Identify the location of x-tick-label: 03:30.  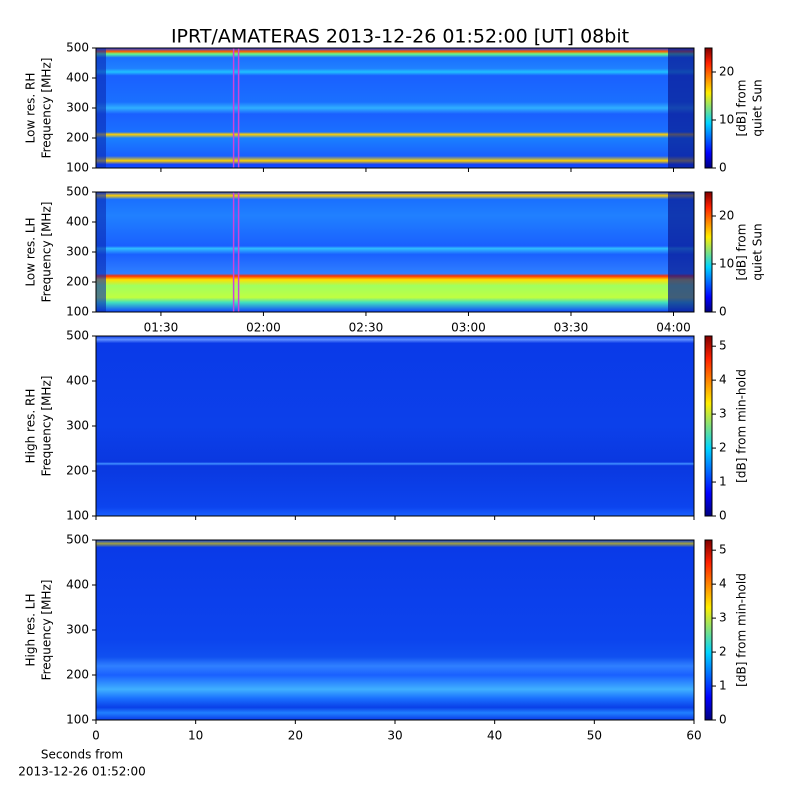
(571, 328).